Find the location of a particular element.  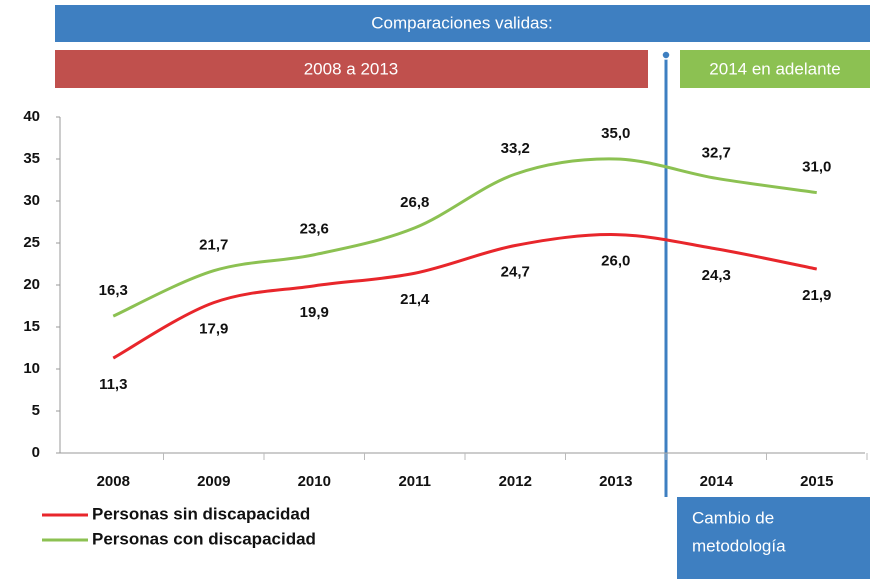

x-tick-label: 2013 is located at coordinates (615, 481).